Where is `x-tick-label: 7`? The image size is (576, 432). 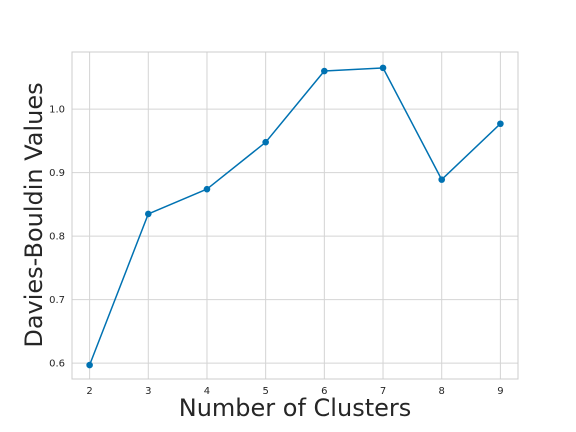 x-tick-label: 7 is located at coordinates (383, 391).